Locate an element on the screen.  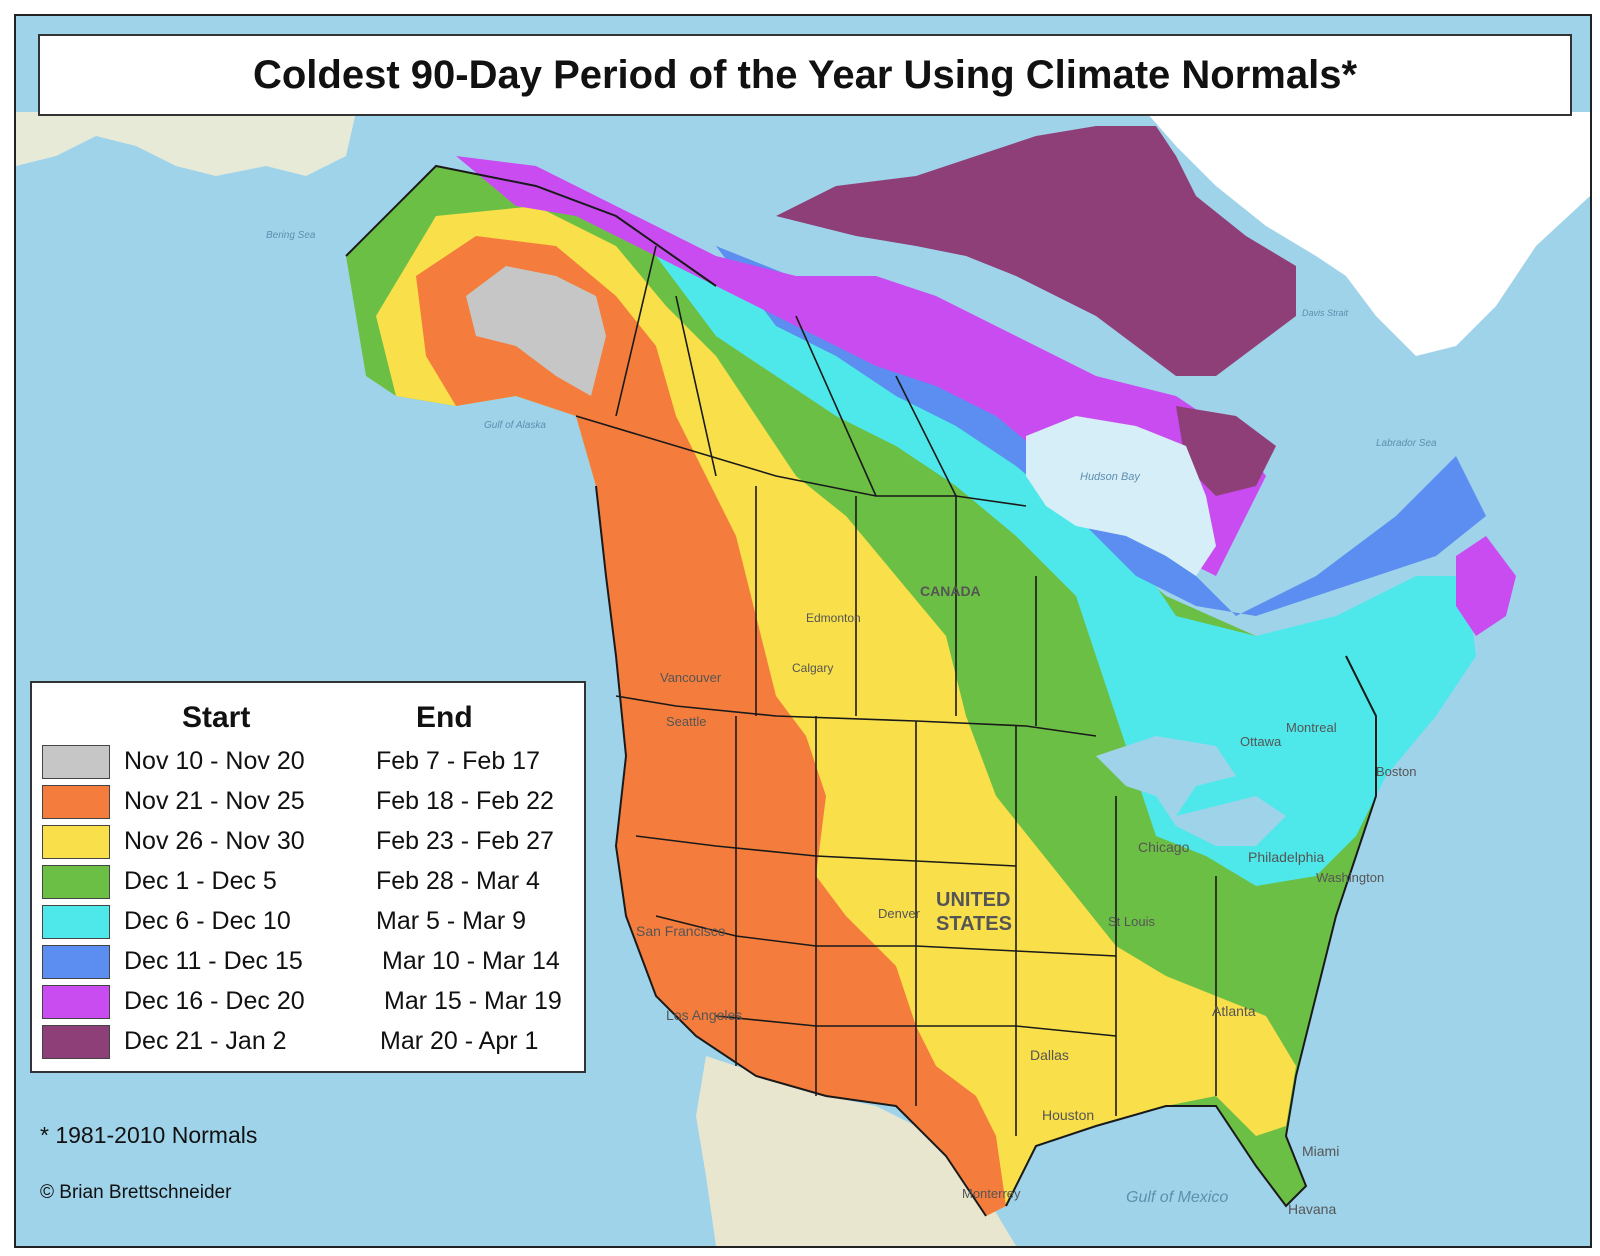
legend-item: Dec 1 - Dec 5 Feb 28 - Mar 4 is located at coordinates (307, 883).